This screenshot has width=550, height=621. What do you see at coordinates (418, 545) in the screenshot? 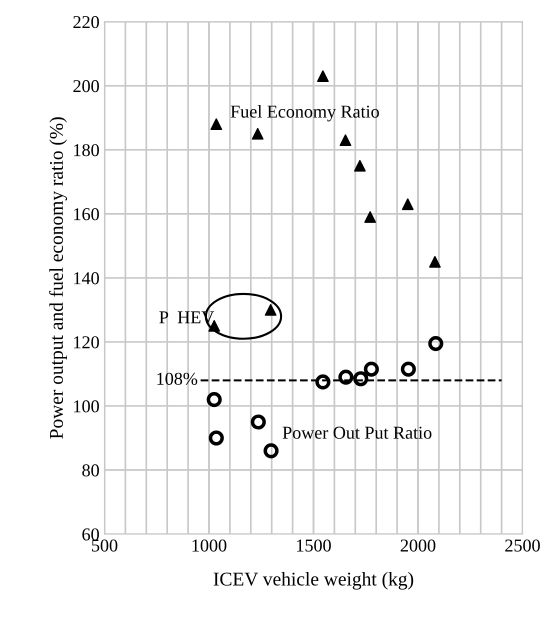
I see `x-tick-label: 2000` at bounding box center [418, 545].